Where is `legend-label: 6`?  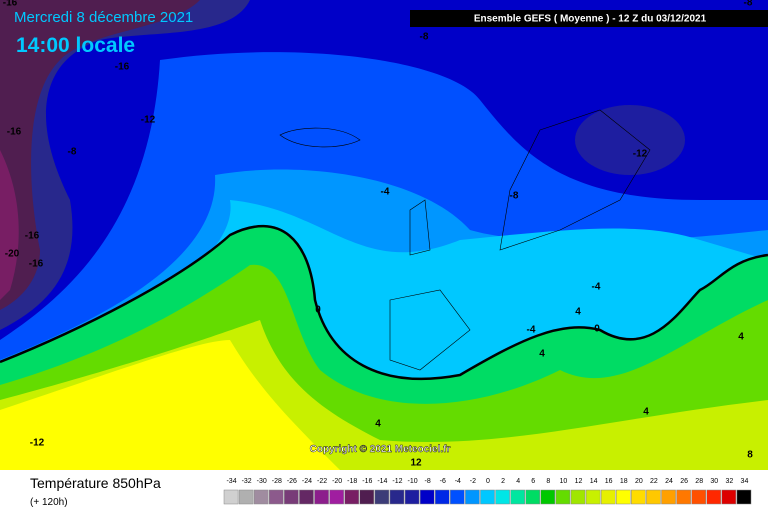
legend-label: 6 is located at coordinates (533, 481).